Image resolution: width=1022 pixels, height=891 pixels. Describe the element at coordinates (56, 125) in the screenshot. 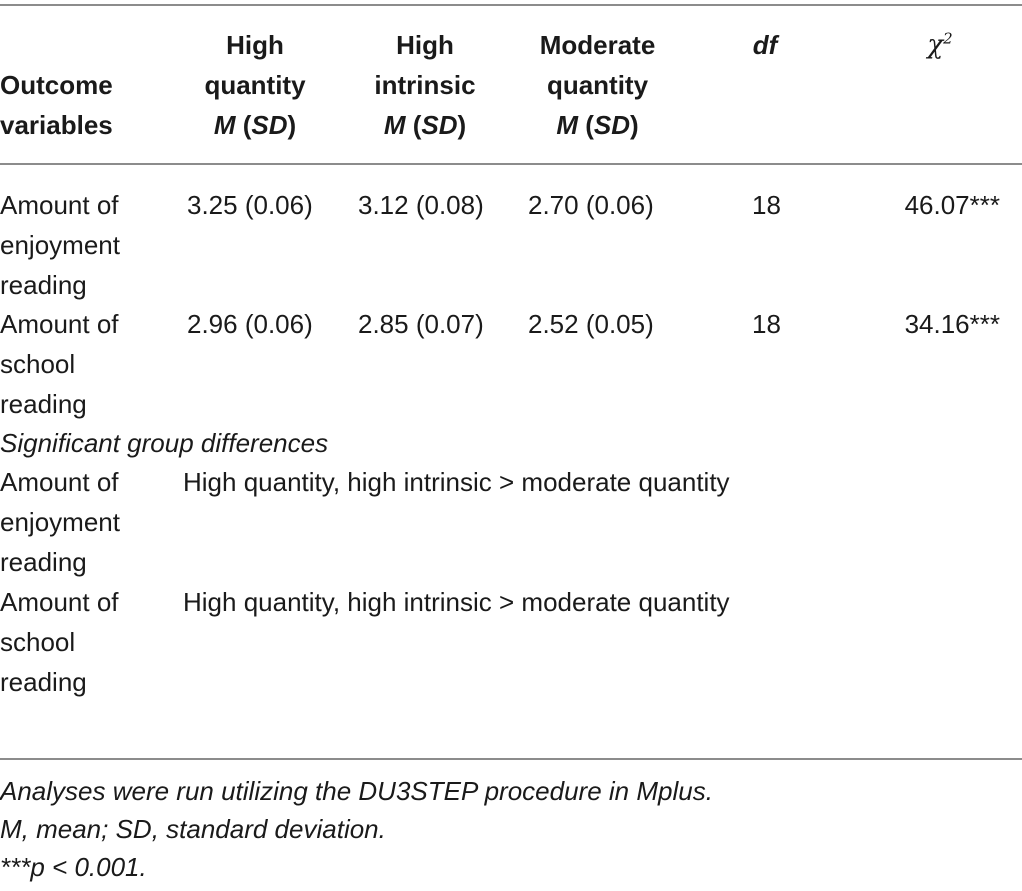

I see `header-outcome-line2: variables` at that location.